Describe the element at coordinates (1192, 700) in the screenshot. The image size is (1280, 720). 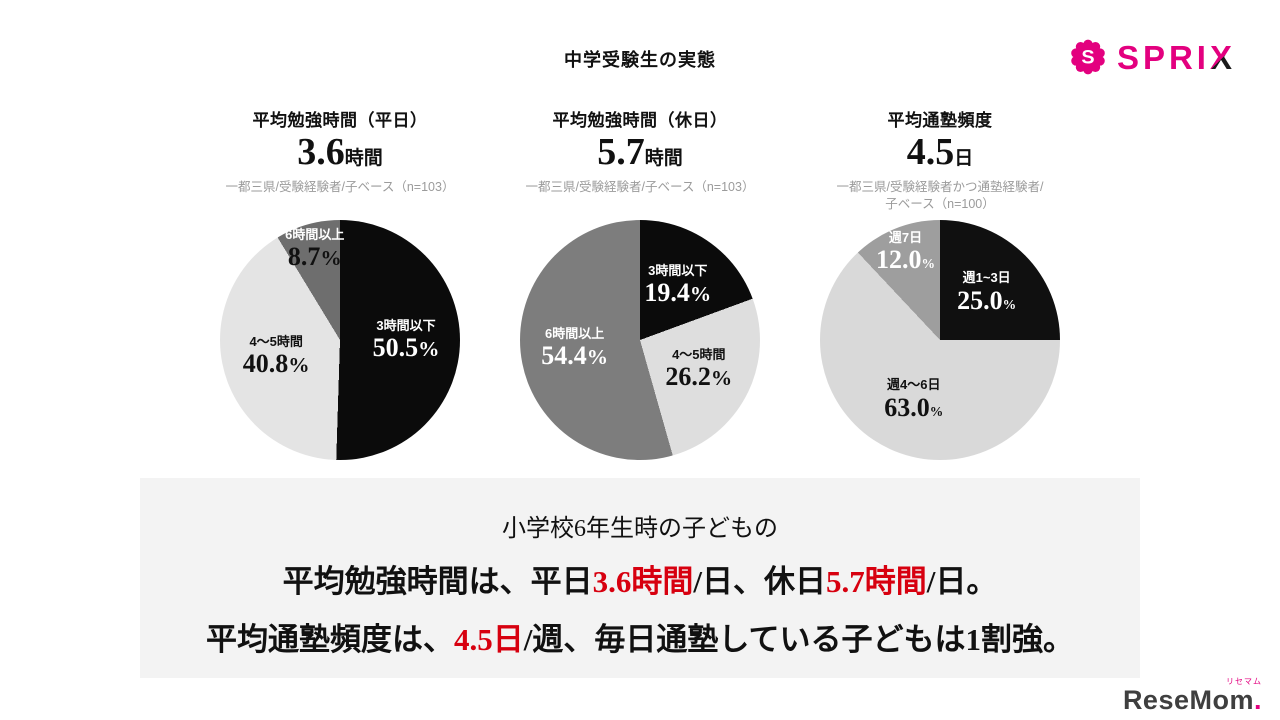
I see `resemom-wordmark: ReseMom.` at that location.